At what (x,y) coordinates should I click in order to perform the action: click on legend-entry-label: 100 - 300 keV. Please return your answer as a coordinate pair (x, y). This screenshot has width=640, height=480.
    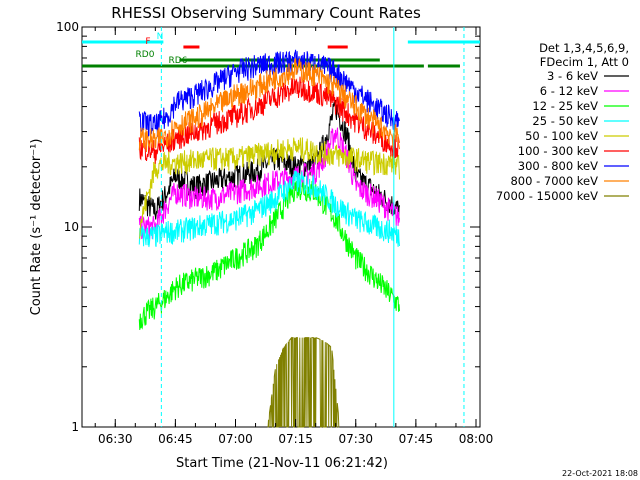
    Looking at the image, I should click on (558, 151).